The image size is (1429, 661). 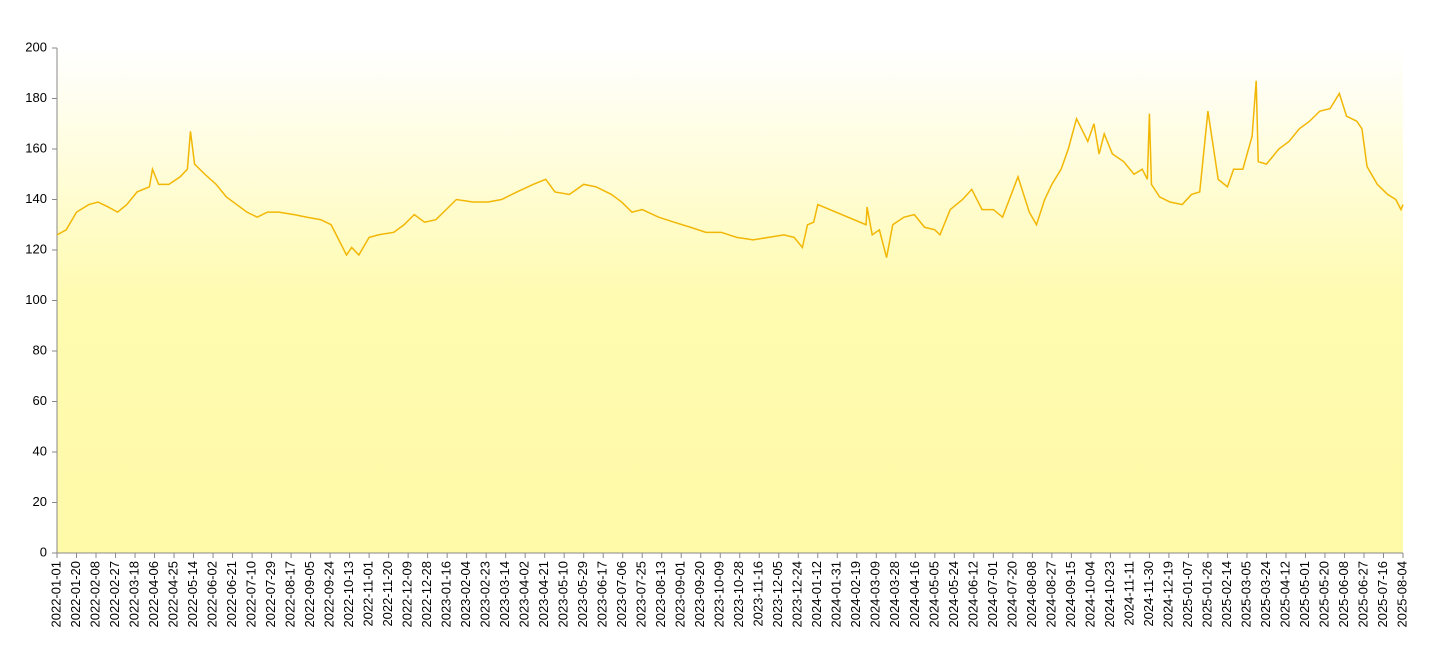 I want to click on x-tick-label: 2023-06-17, so click(x=602, y=594).